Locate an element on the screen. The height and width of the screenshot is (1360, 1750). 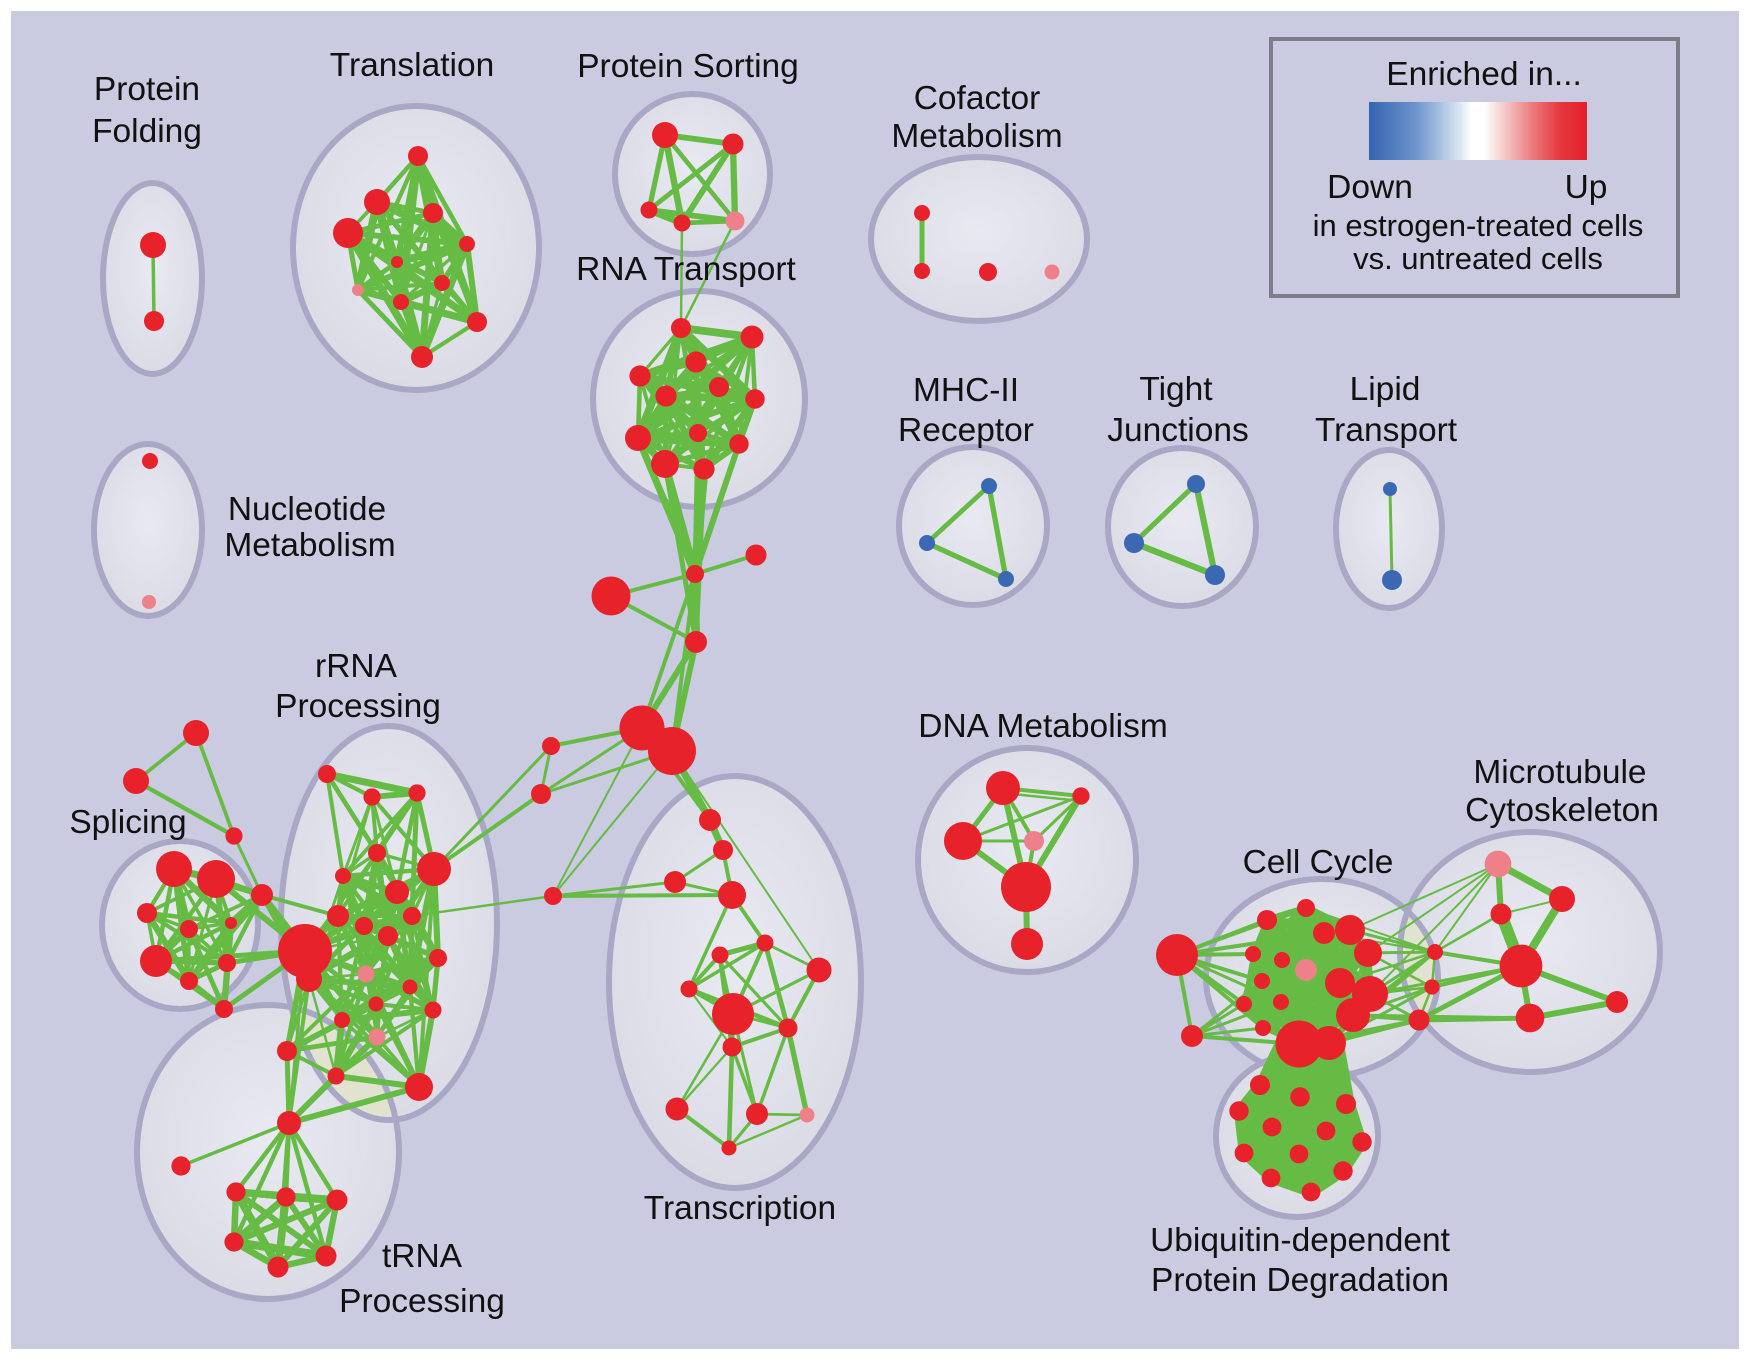
svg-text: Microtubule is located at coordinates (1559, 772).